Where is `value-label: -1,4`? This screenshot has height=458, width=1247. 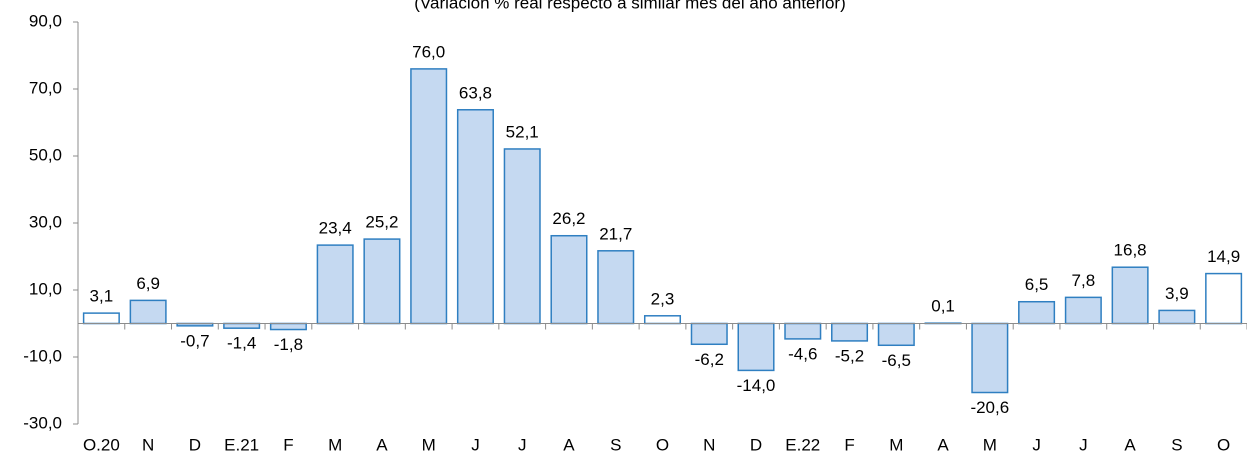 value-label: -1,4 is located at coordinates (241, 343).